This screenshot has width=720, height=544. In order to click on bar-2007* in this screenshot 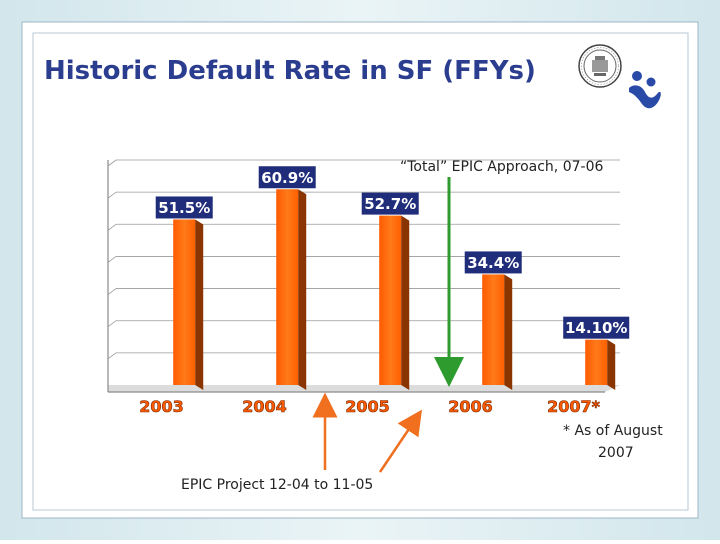, I will do `click(600, 364)`.